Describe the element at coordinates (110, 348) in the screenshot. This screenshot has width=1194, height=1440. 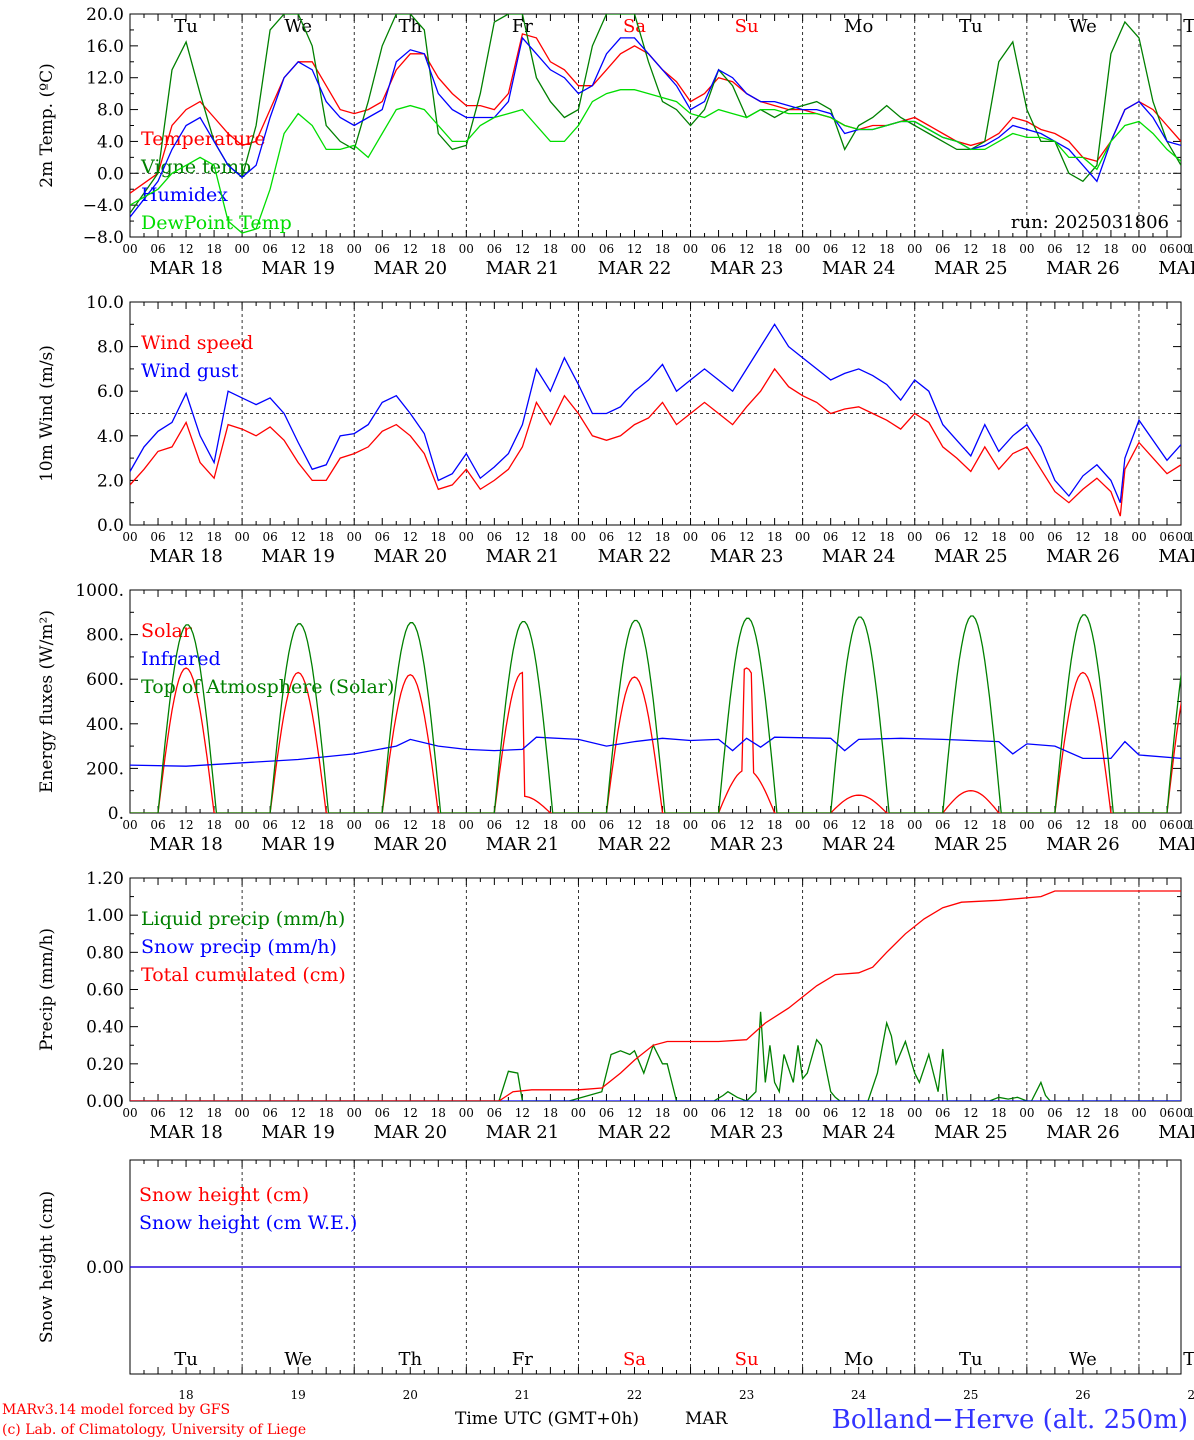
I see `y-tick-label: 8.0` at that location.